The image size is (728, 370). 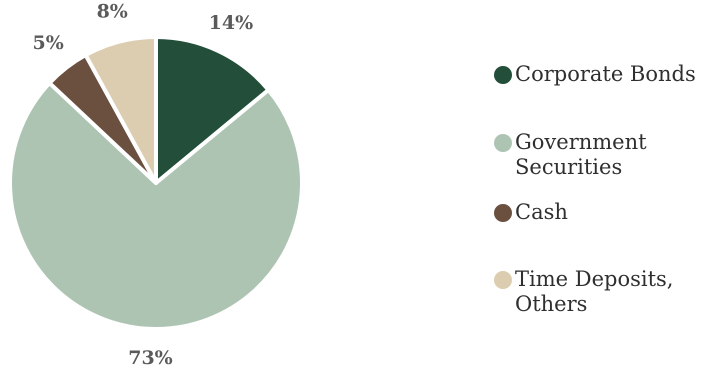 I want to click on legend-label-government-securities-line2: Securities, so click(x=569, y=167).